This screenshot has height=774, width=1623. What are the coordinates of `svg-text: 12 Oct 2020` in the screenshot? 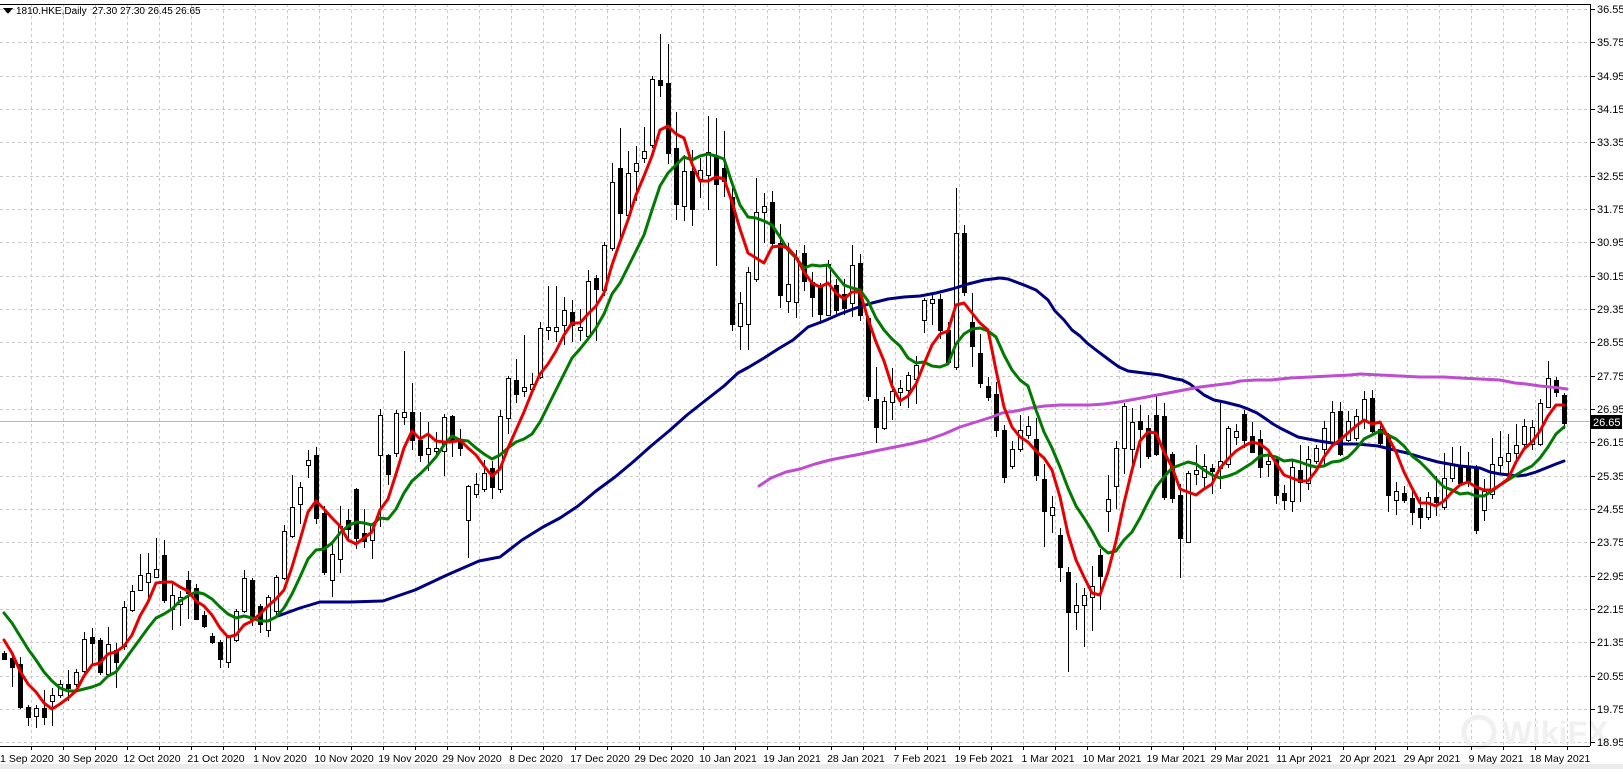 It's located at (151, 759).